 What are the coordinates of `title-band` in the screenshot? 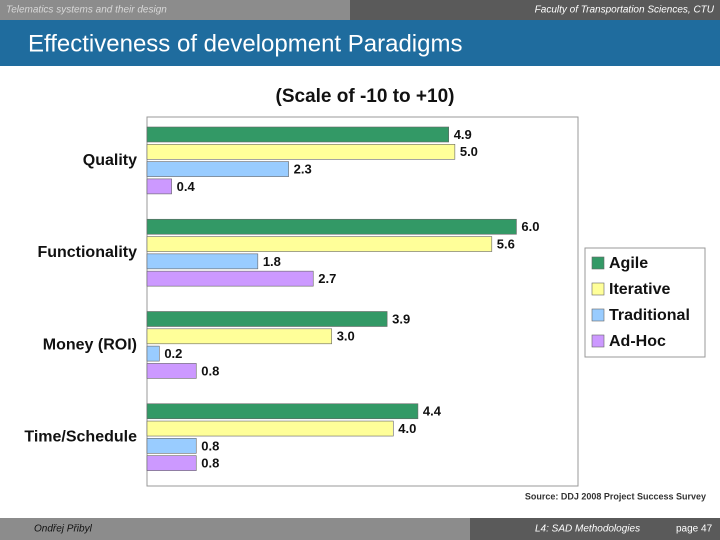 It's located at (360, 43).